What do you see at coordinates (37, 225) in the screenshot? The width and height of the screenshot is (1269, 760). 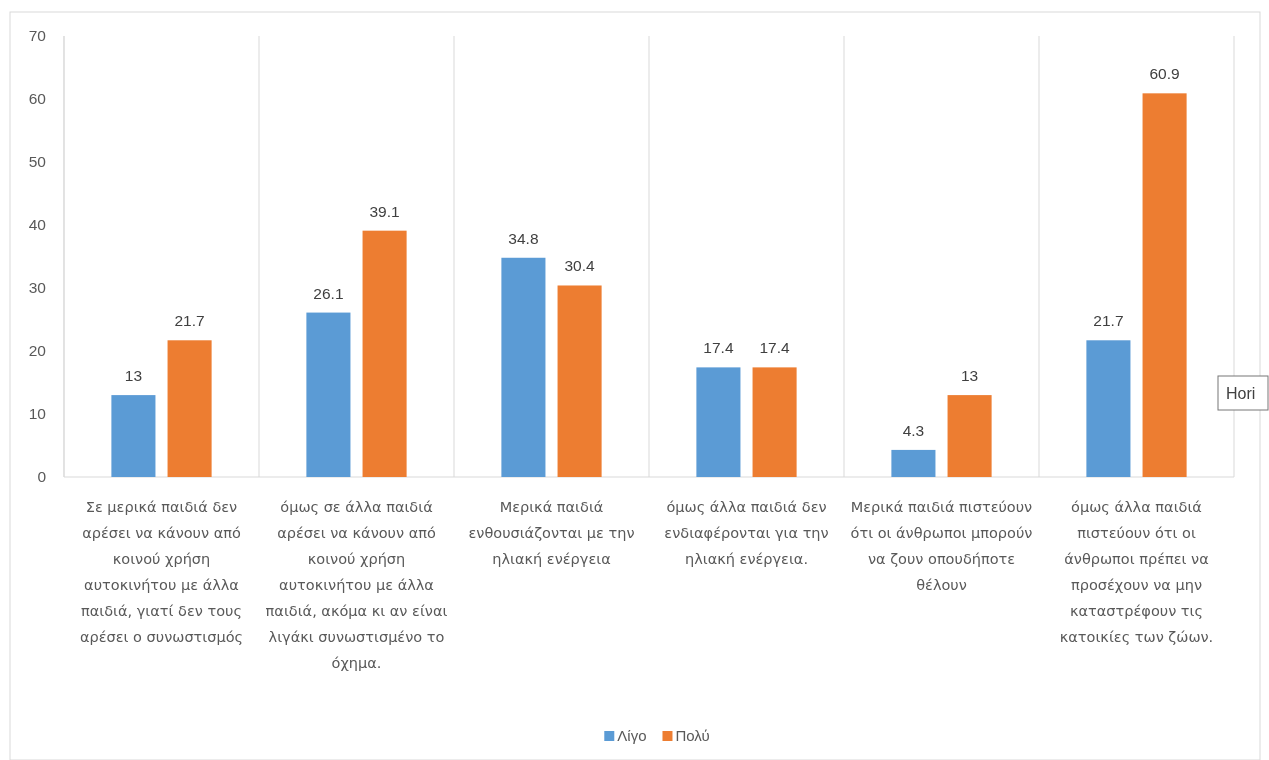 I see `y-tick-label: 40` at bounding box center [37, 225].